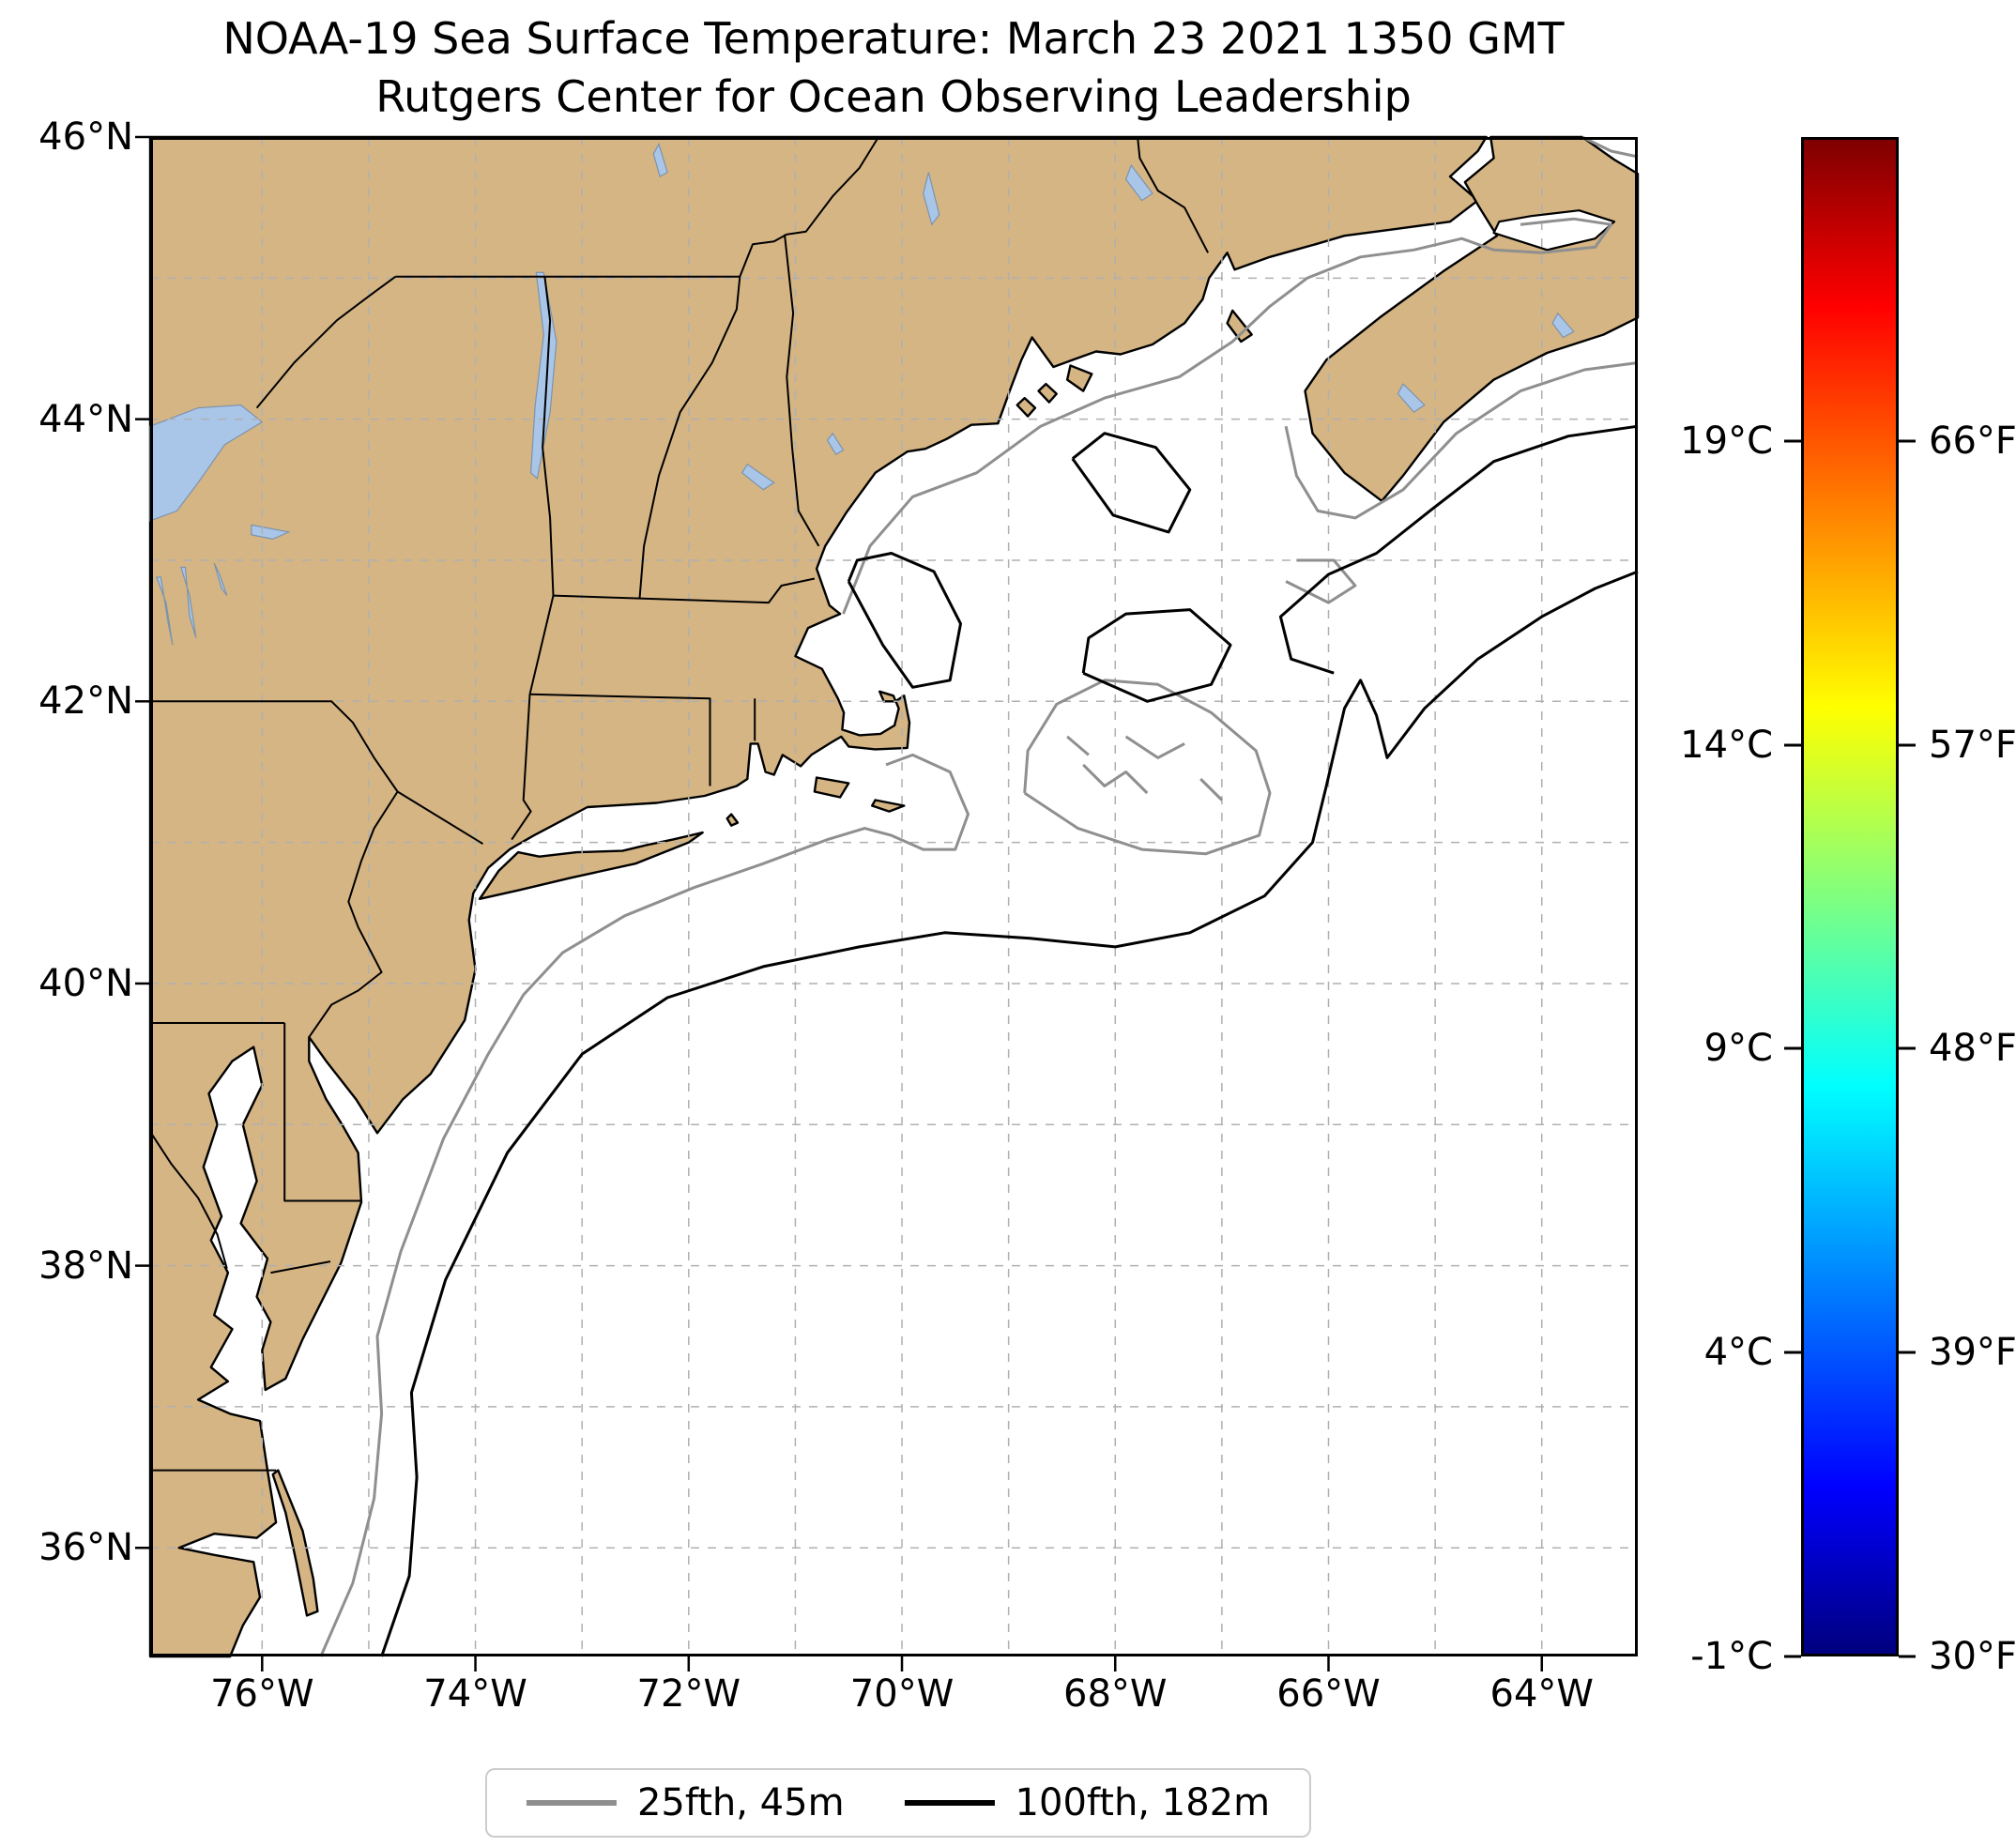 This screenshot has width=2016, height=1847. Describe the element at coordinates (85, 983) in the screenshot. I see `lat-tick-label: 40°N` at that location.